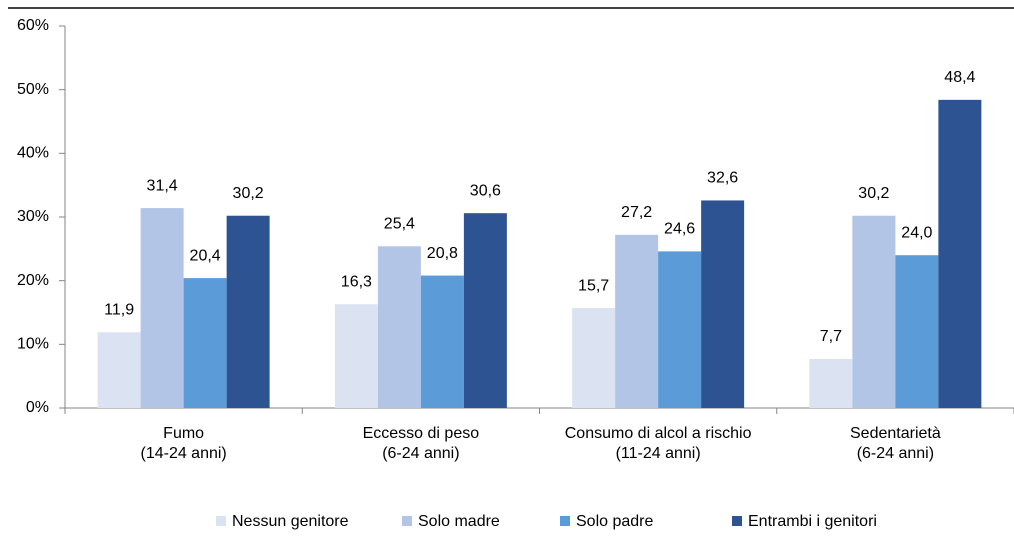 This screenshot has height=536, width=1014. What do you see at coordinates (37, 407) in the screenshot?
I see `y-tick-label: 0%` at bounding box center [37, 407].